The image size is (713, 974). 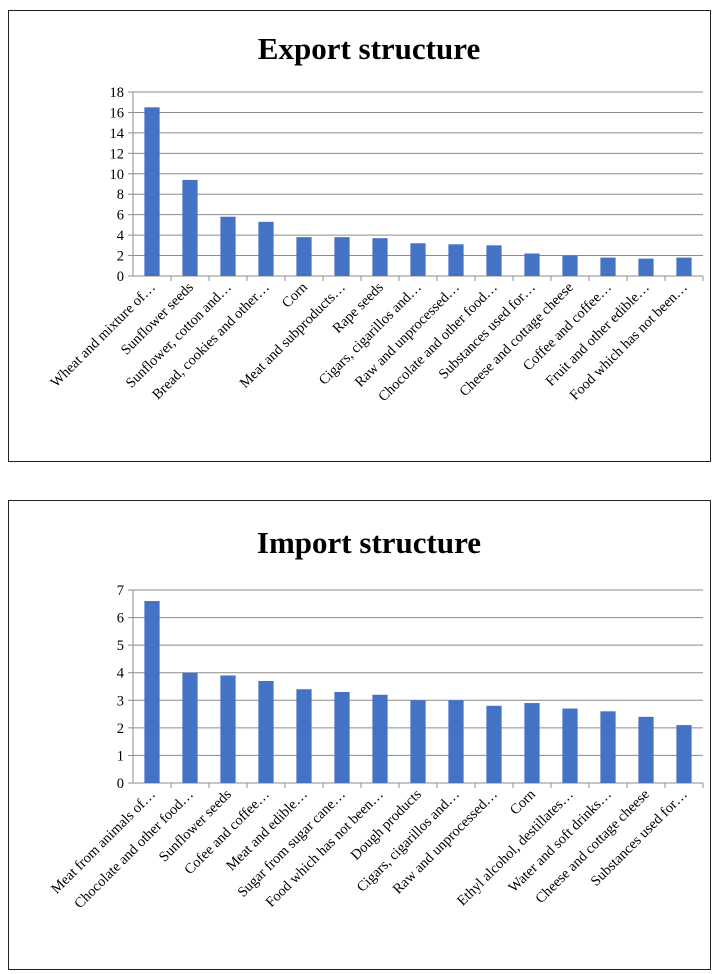 What do you see at coordinates (120, 646) in the screenshot?
I see `import-y-tick-label: 5` at bounding box center [120, 646].